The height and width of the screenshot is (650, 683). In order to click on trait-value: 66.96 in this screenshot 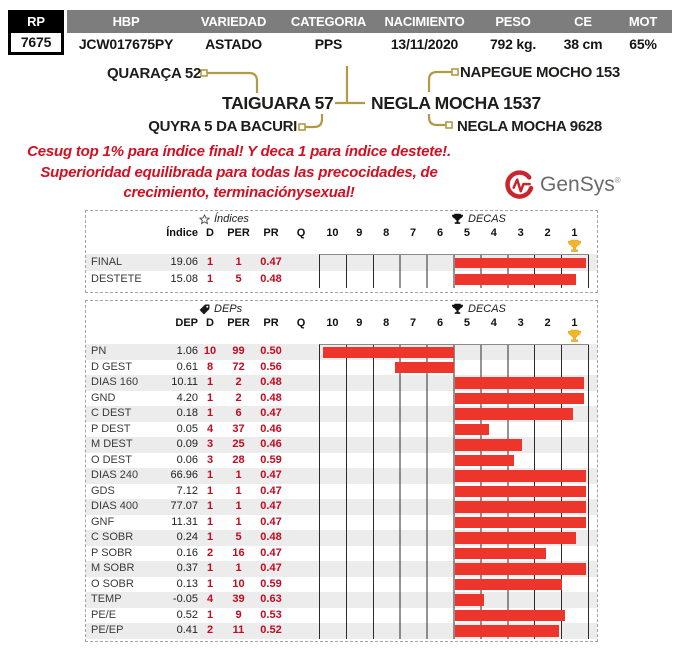, I will do `click(184, 475)`.